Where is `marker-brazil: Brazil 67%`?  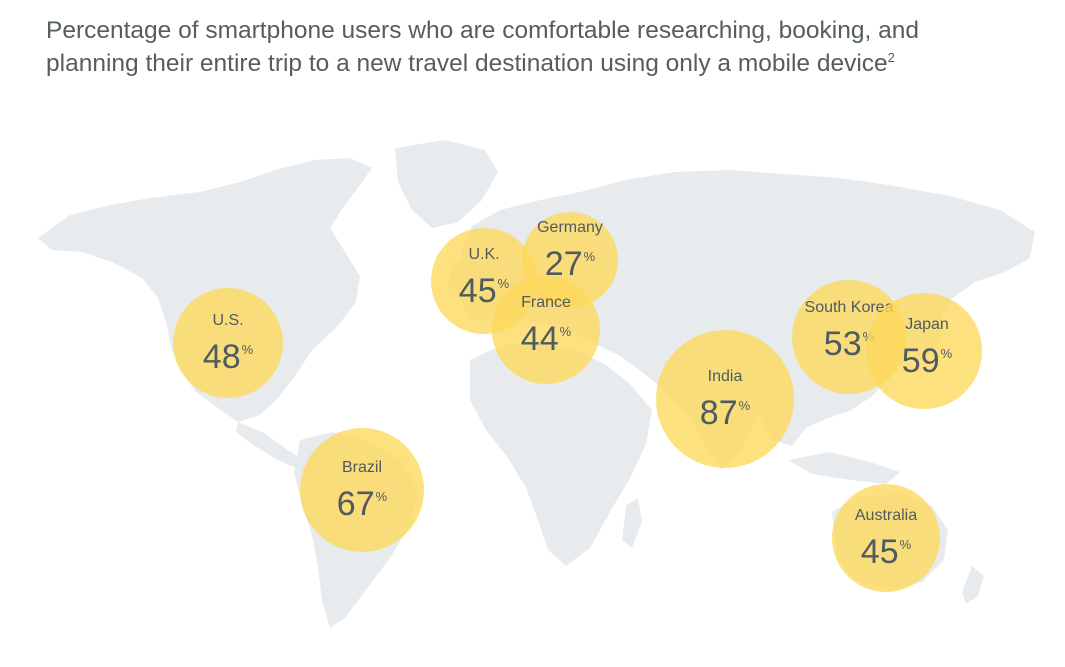
marker-brazil: Brazil 67% is located at coordinates (362, 490).